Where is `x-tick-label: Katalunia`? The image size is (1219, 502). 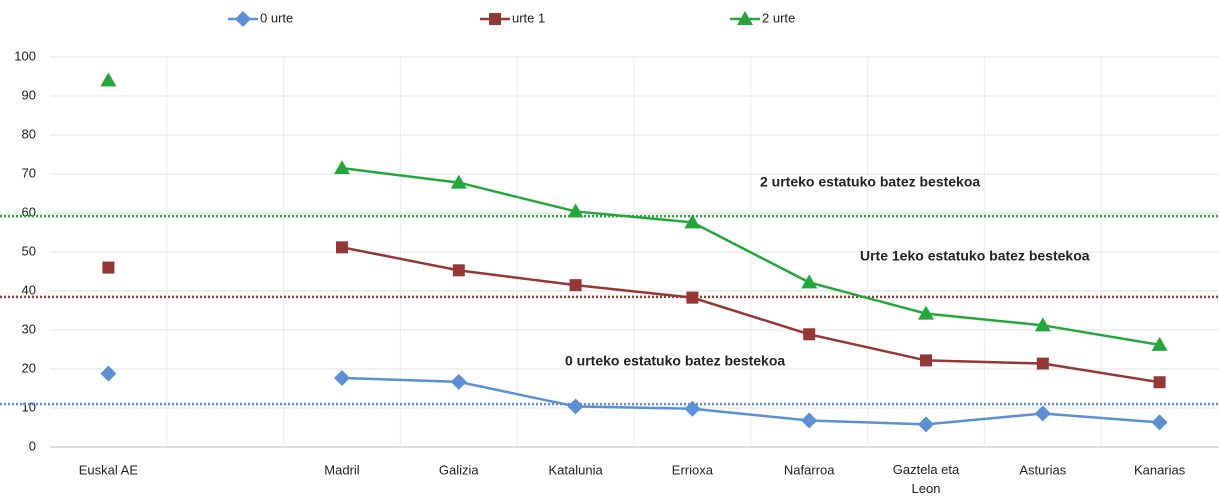 x-tick-label: Katalunia is located at coordinates (575, 469).